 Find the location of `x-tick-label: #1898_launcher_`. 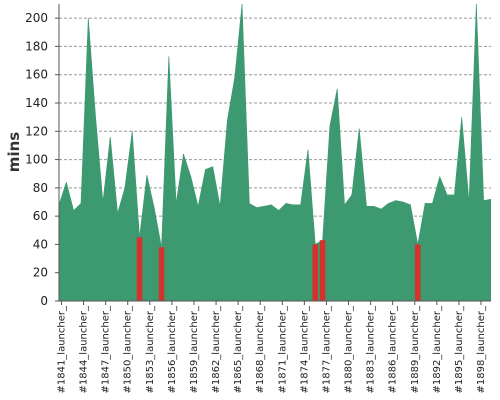

x-tick-label: #1898_launcher_ is located at coordinates (481, 349).